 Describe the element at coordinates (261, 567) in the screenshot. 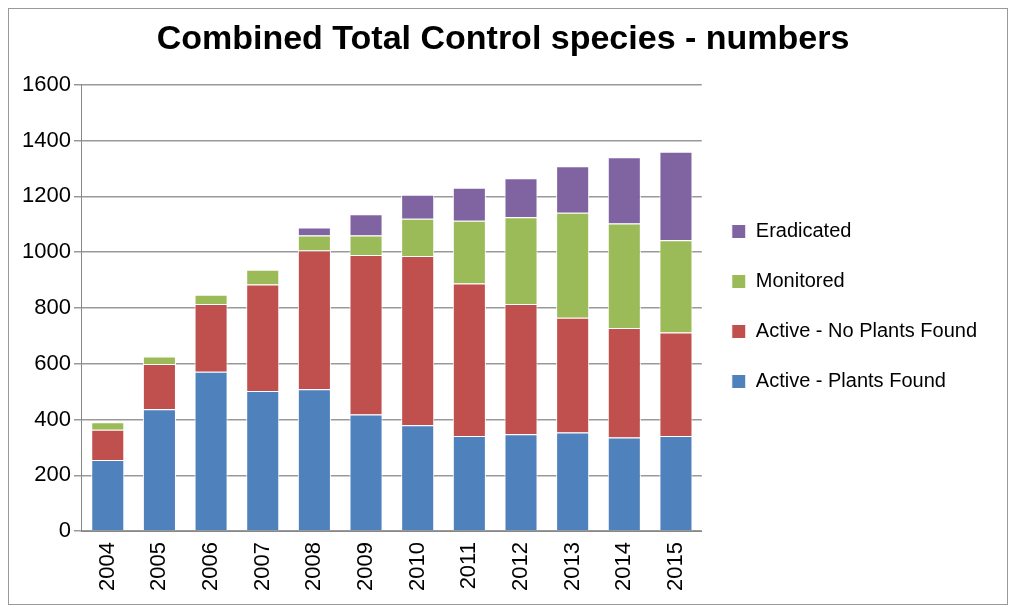

I see `x-tick-label: 2007` at that location.